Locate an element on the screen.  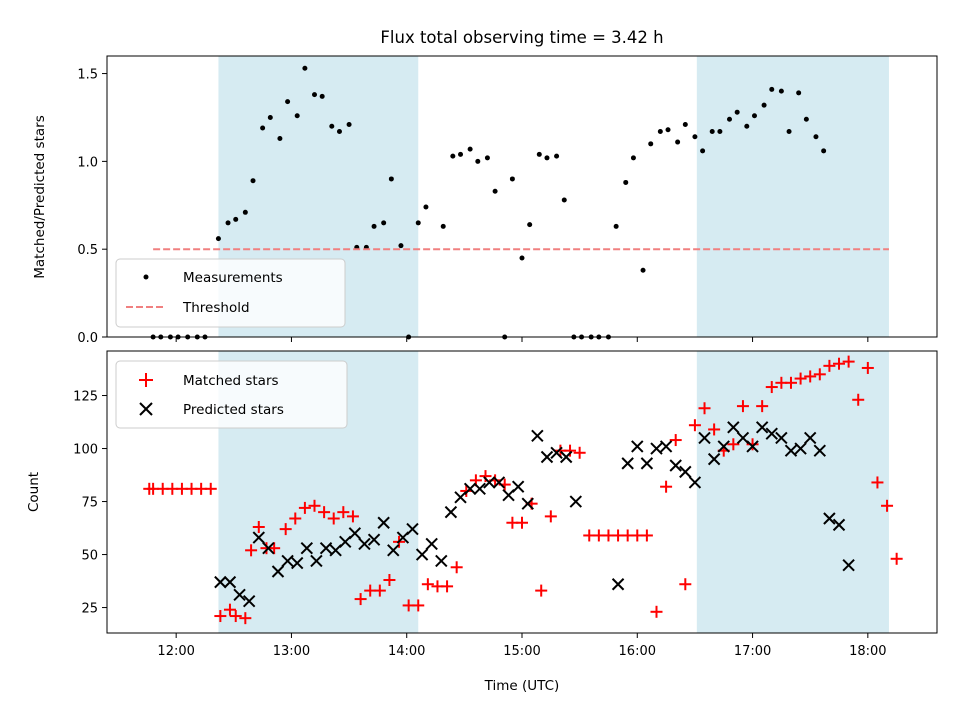
bottom-x-axis: 12:00 13:00 14:00 15:00 16:00 17:00 18:00 is located at coordinates (522, 646).